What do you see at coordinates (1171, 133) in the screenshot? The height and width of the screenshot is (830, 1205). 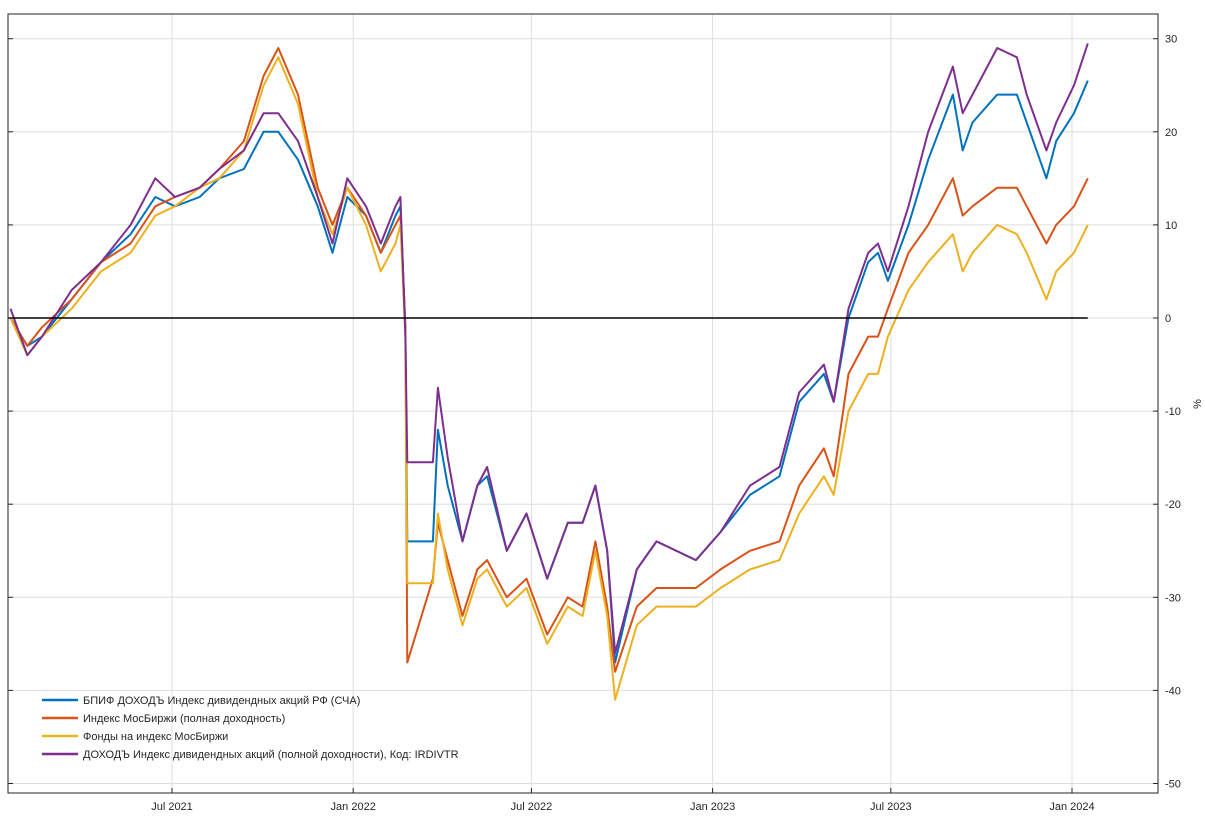 I see `y-tick-label: 20` at bounding box center [1171, 133].